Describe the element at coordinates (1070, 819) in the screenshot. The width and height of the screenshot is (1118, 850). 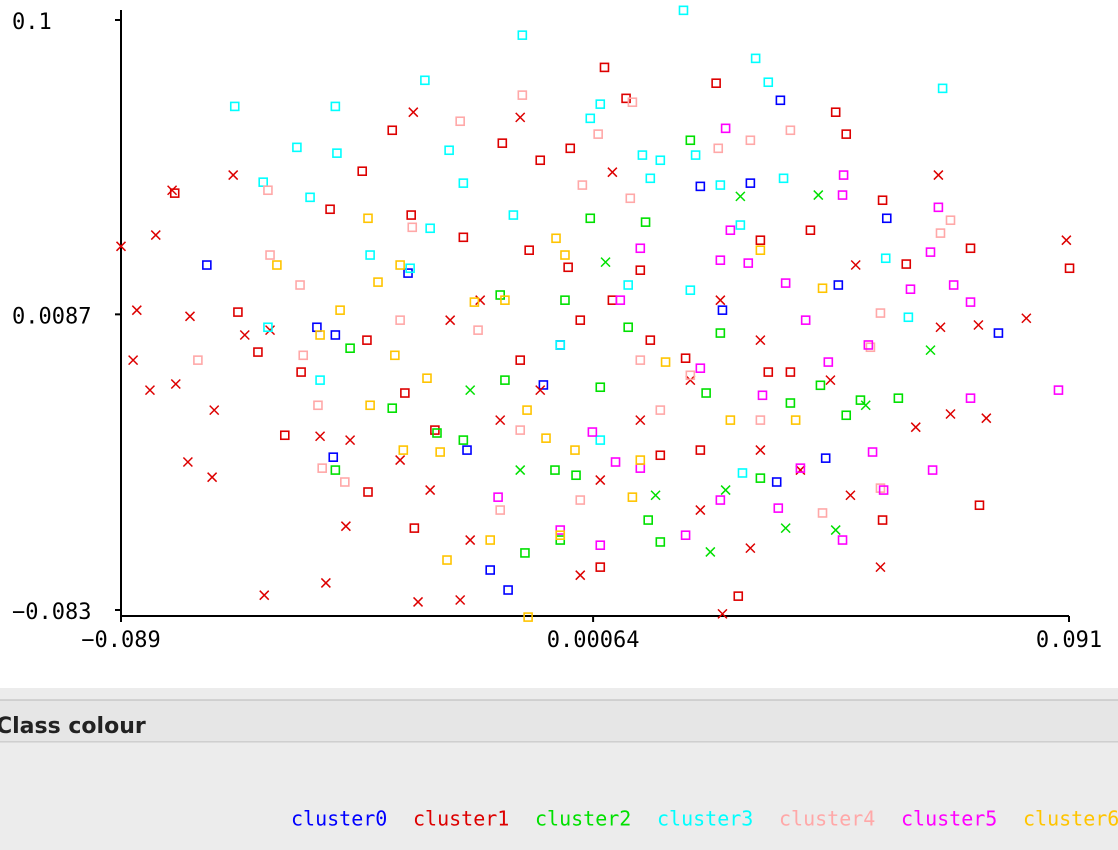
I see `legend-entry: cluster6` at that location.